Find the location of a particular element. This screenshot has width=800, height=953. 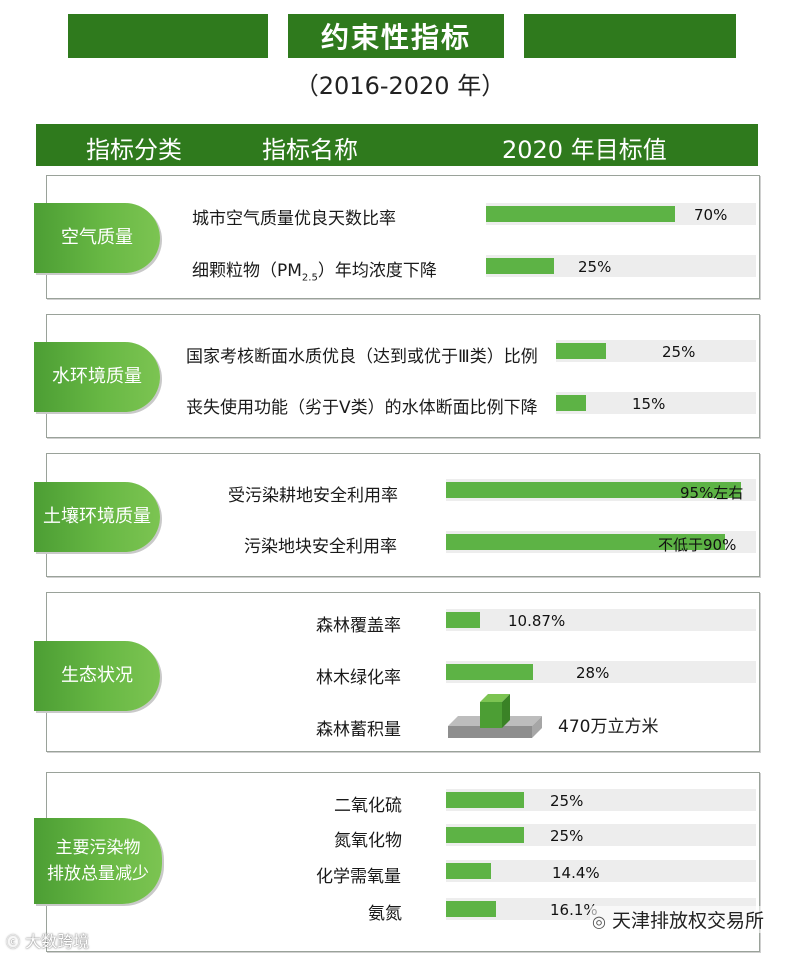

watermark-right: ◎ 天津排放权交易所 is located at coordinates (678, 919).